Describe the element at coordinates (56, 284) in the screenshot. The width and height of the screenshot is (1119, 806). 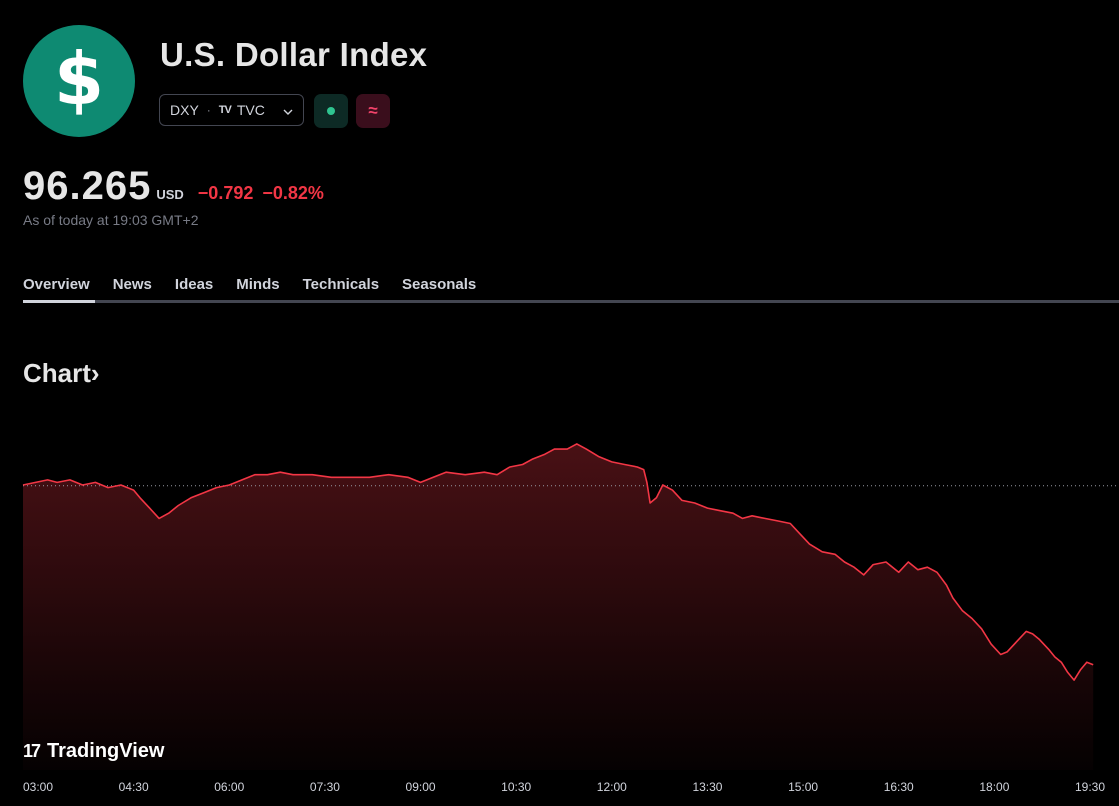
I see `tab-overview: Overview` at that location.